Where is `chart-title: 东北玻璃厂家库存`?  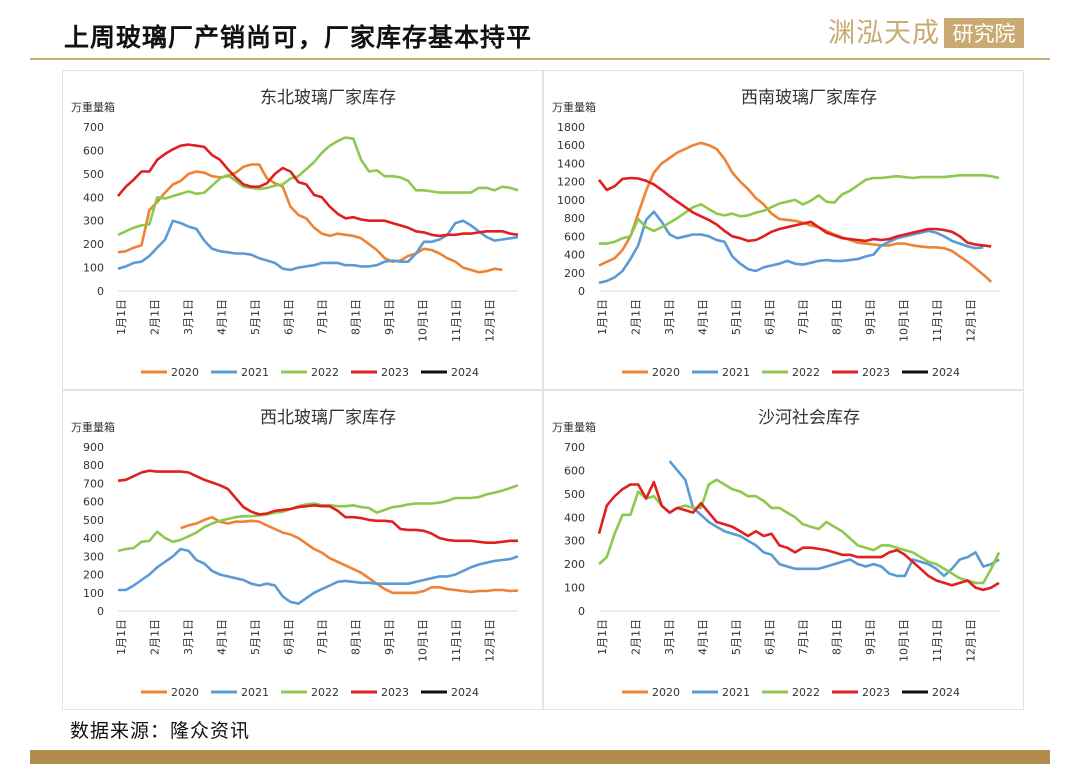 chart-title: 东北玻璃厂家库存 is located at coordinates (328, 98).